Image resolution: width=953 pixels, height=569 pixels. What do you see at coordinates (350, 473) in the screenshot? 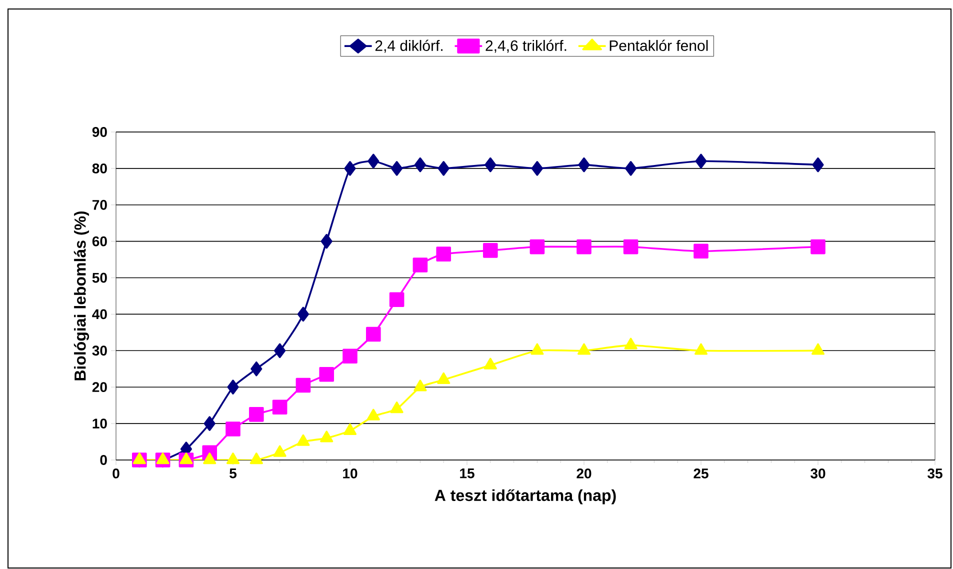
I see `x-tick-label: 10` at bounding box center [350, 473].